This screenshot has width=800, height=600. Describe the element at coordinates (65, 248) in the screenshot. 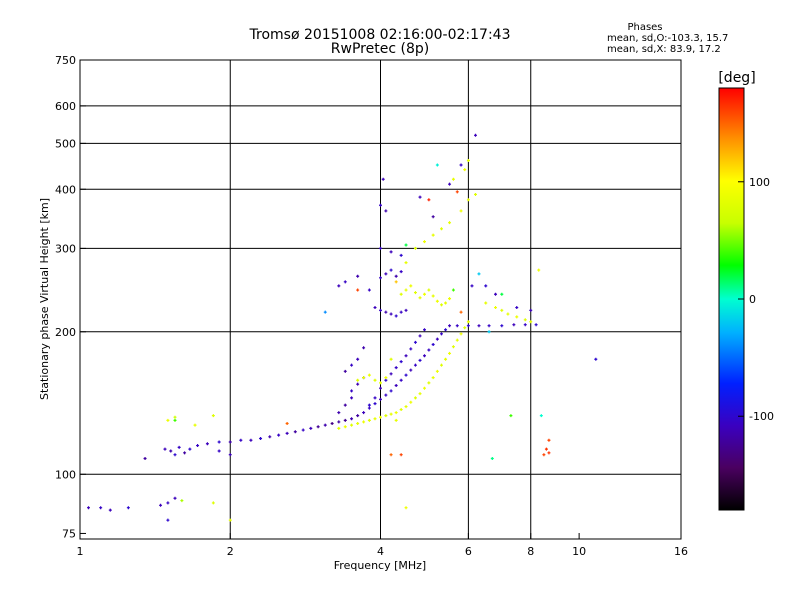

I see `y-tick-label: 300` at that location.